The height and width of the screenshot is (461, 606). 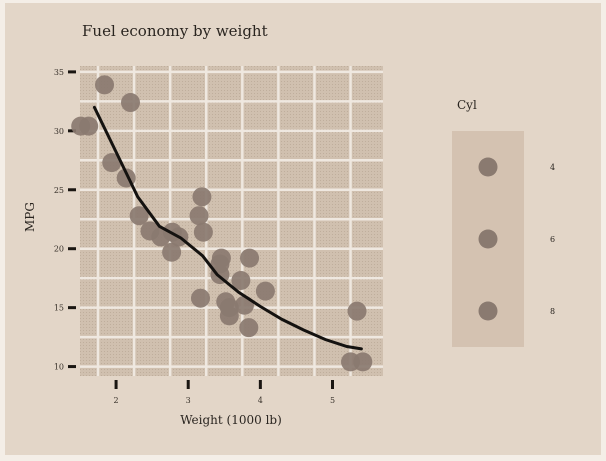 I want to click on x-axis-title: Weight (1000 lb), so click(x=231, y=420).